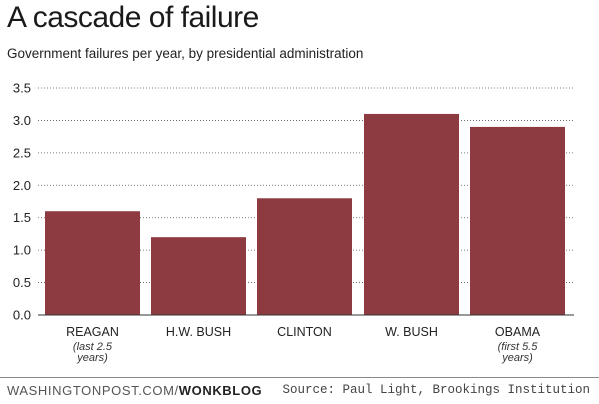 Image resolution: width=599 pixels, height=404 pixels. What do you see at coordinates (22, 185) in the screenshot?
I see `y-tick-label: 2.0` at bounding box center [22, 185].